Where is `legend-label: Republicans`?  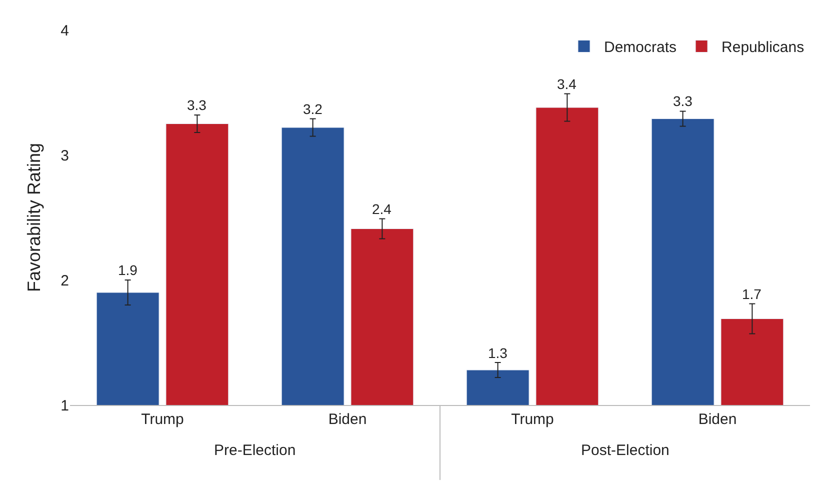
legend-label: Republicans is located at coordinates (763, 47).